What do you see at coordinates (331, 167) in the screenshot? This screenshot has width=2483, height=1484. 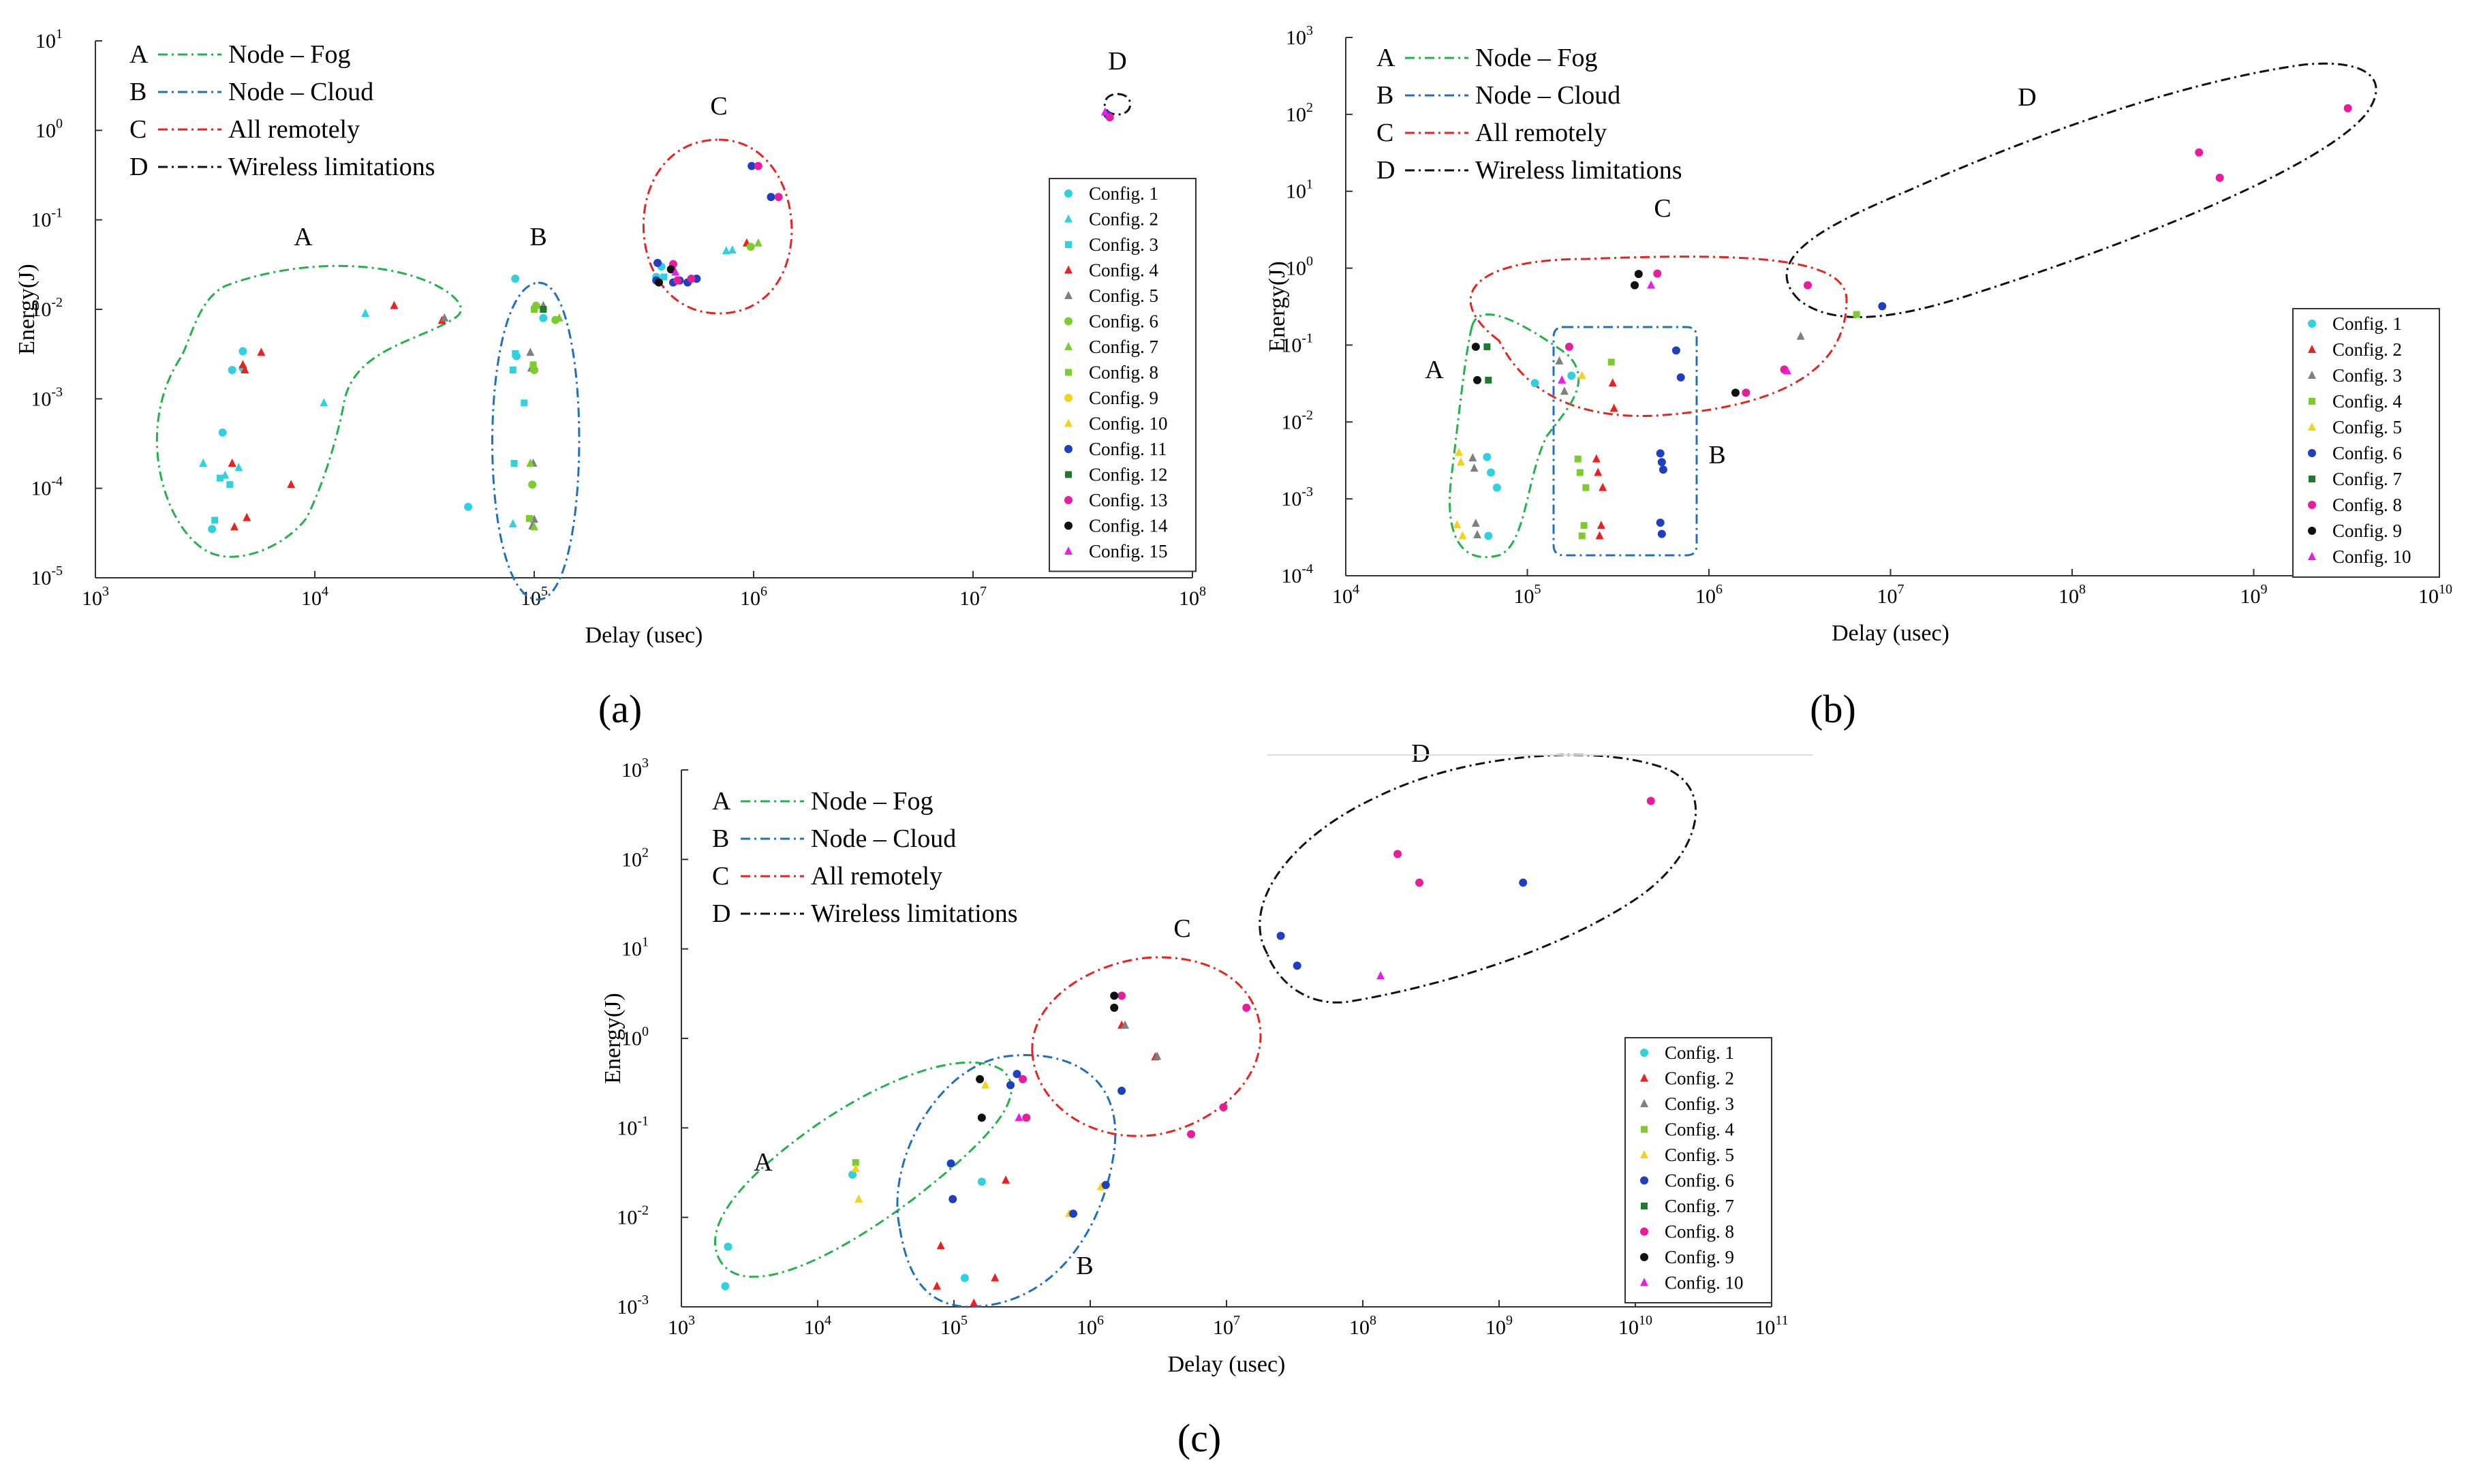 I see `group-legend-label: Wireless limitations` at bounding box center [331, 167].